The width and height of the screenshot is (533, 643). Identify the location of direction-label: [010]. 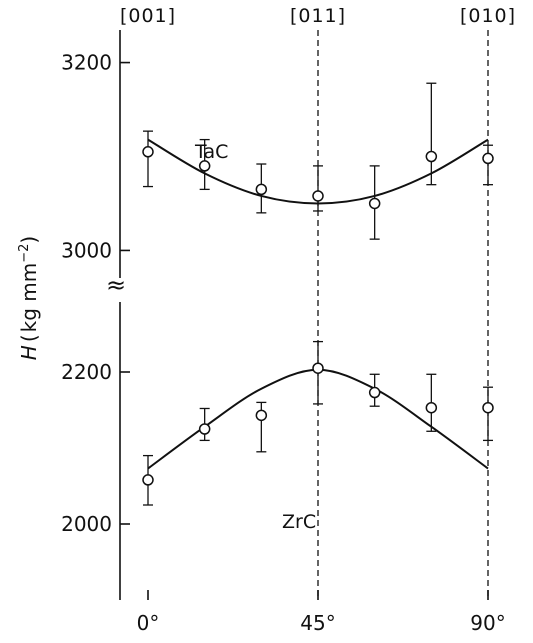
(488, 16).